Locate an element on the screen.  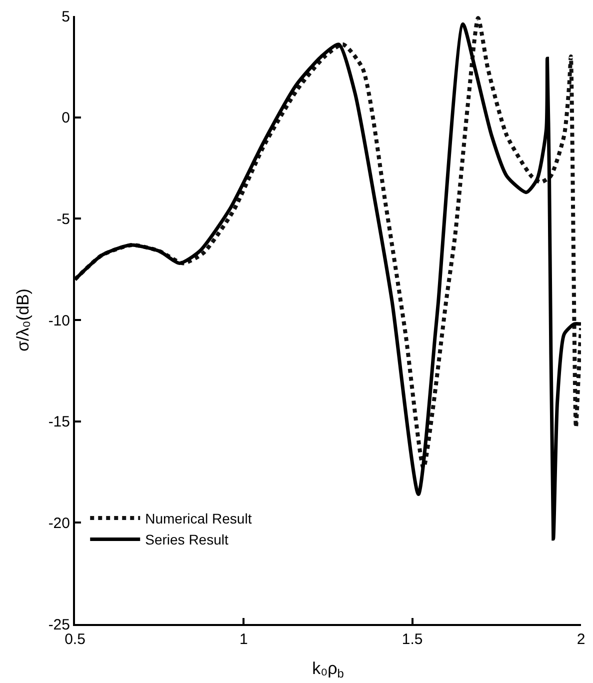
y-tick-label: 0 is located at coordinates (66, 118).